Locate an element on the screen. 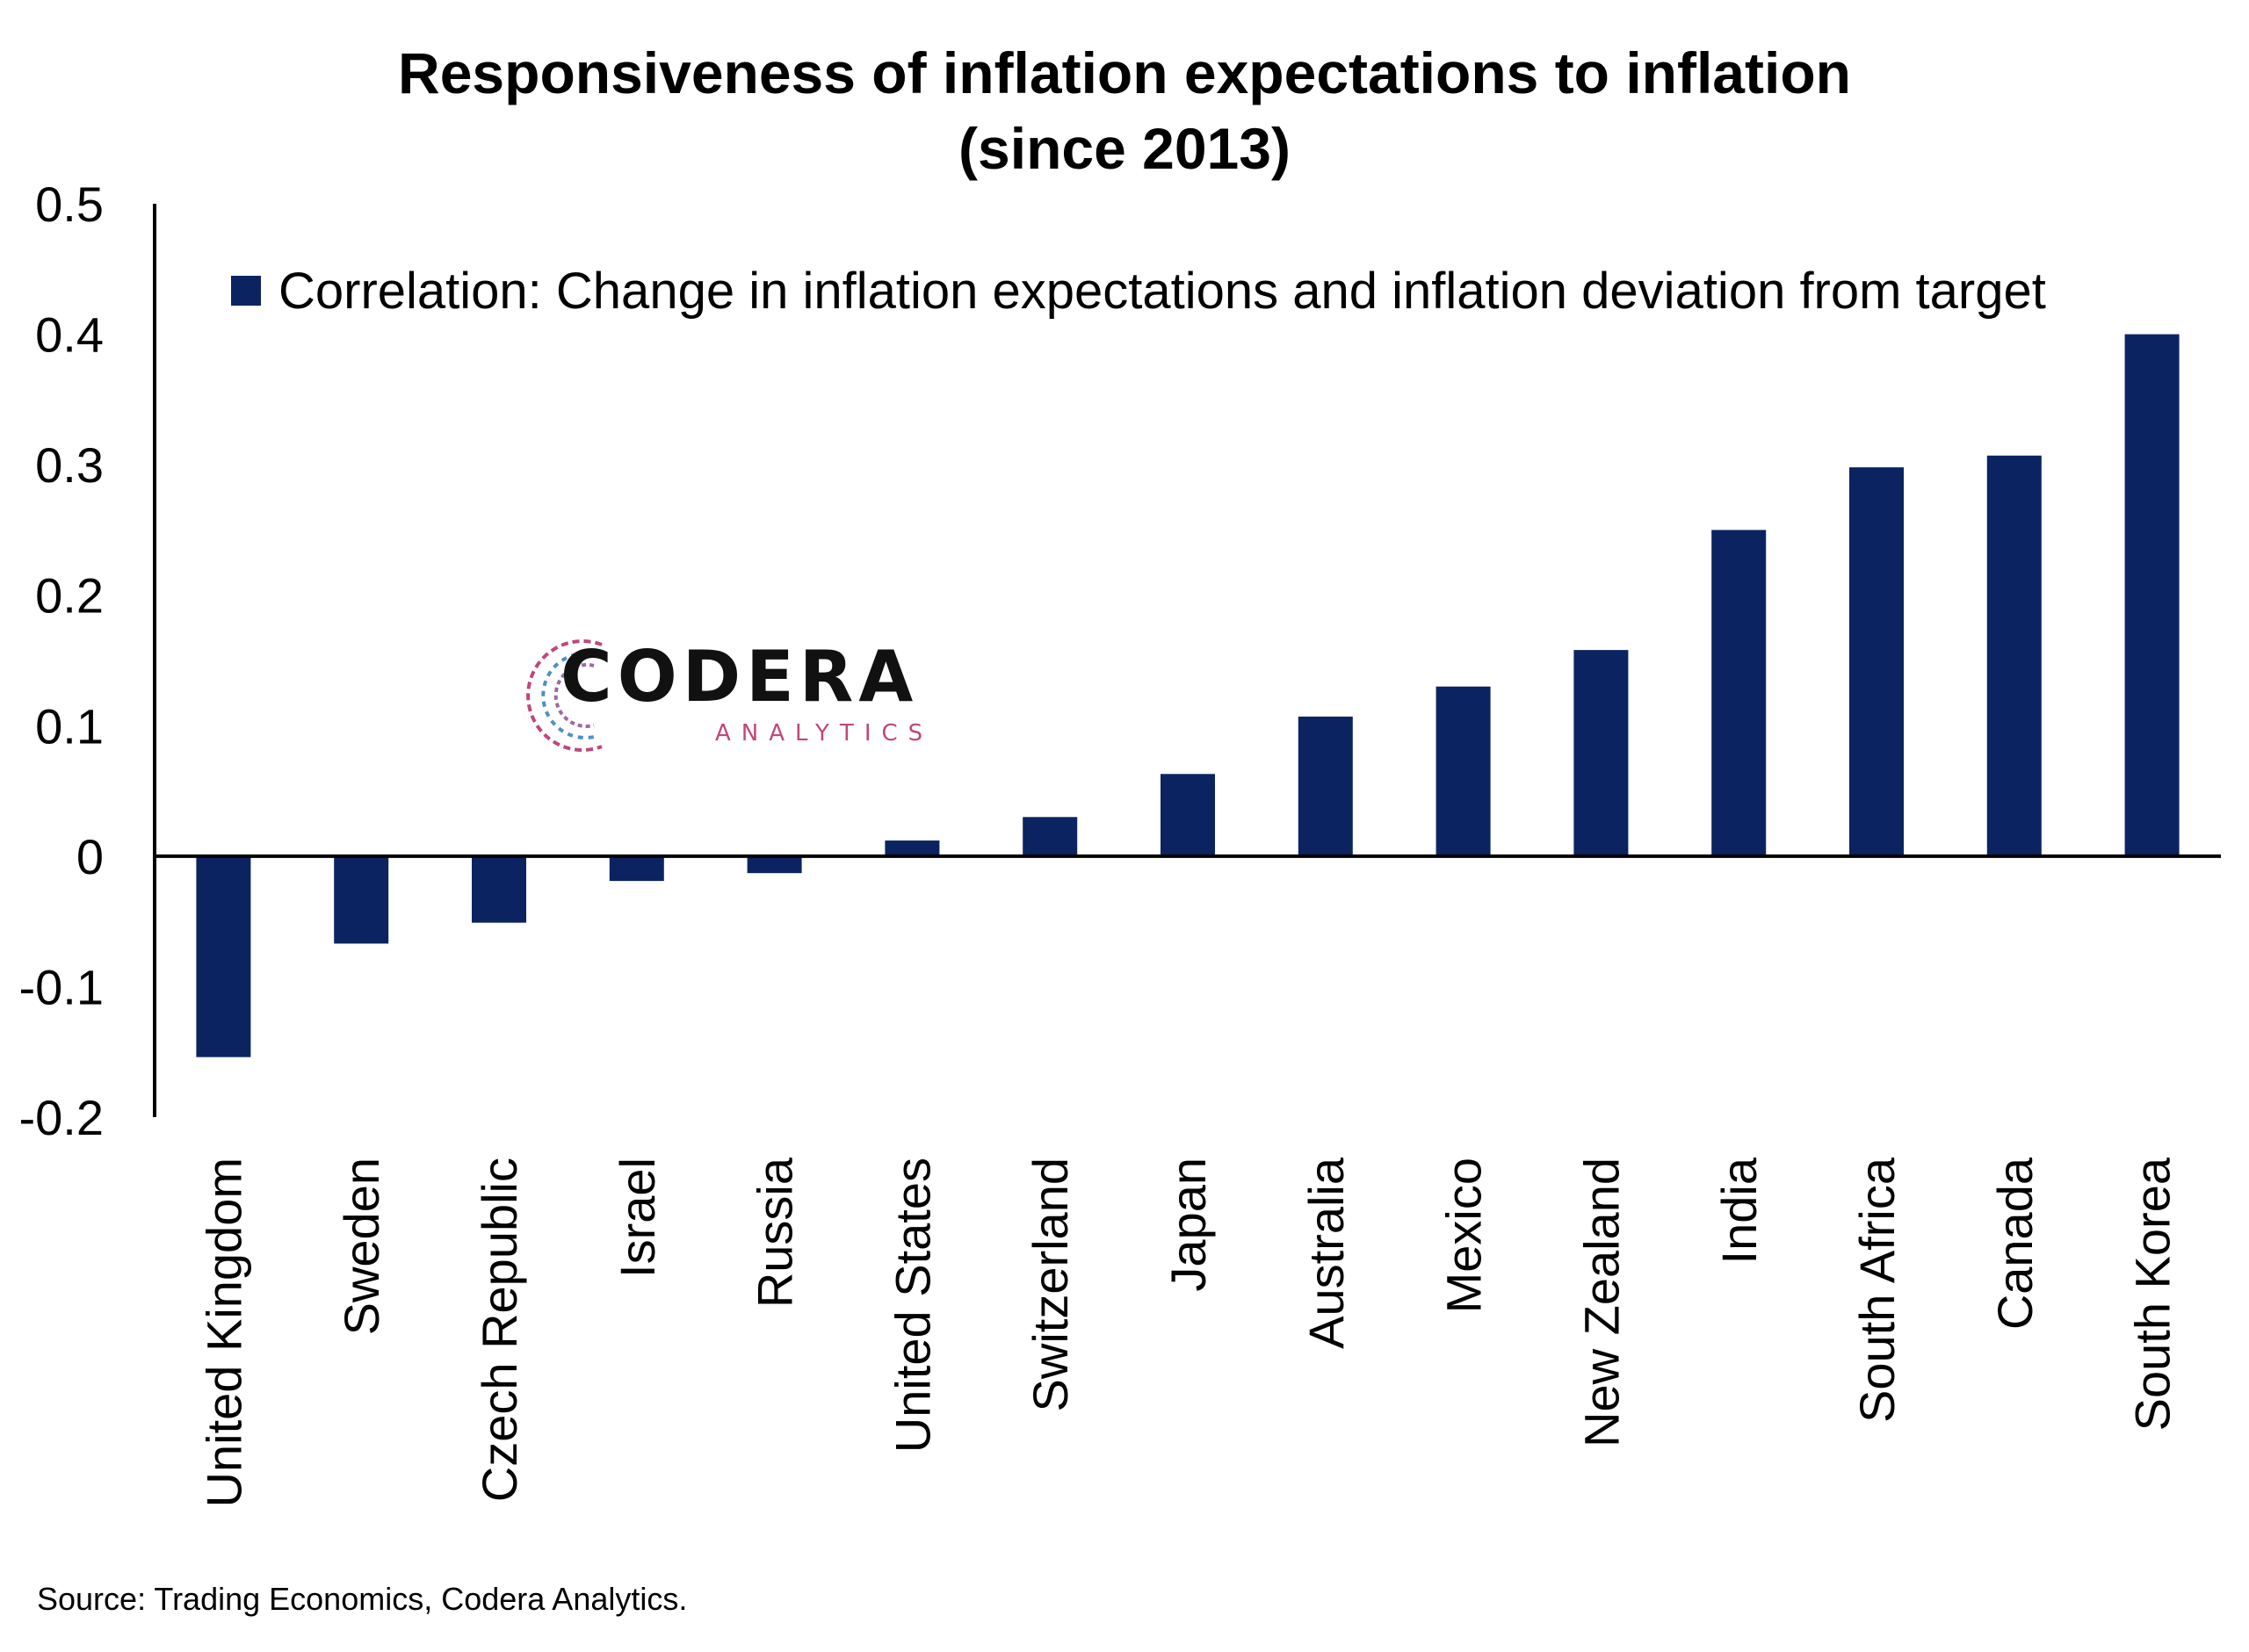 The width and height of the screenshot is (2249, 1652). codera-logo-mark is located at coordinates (564, 695).